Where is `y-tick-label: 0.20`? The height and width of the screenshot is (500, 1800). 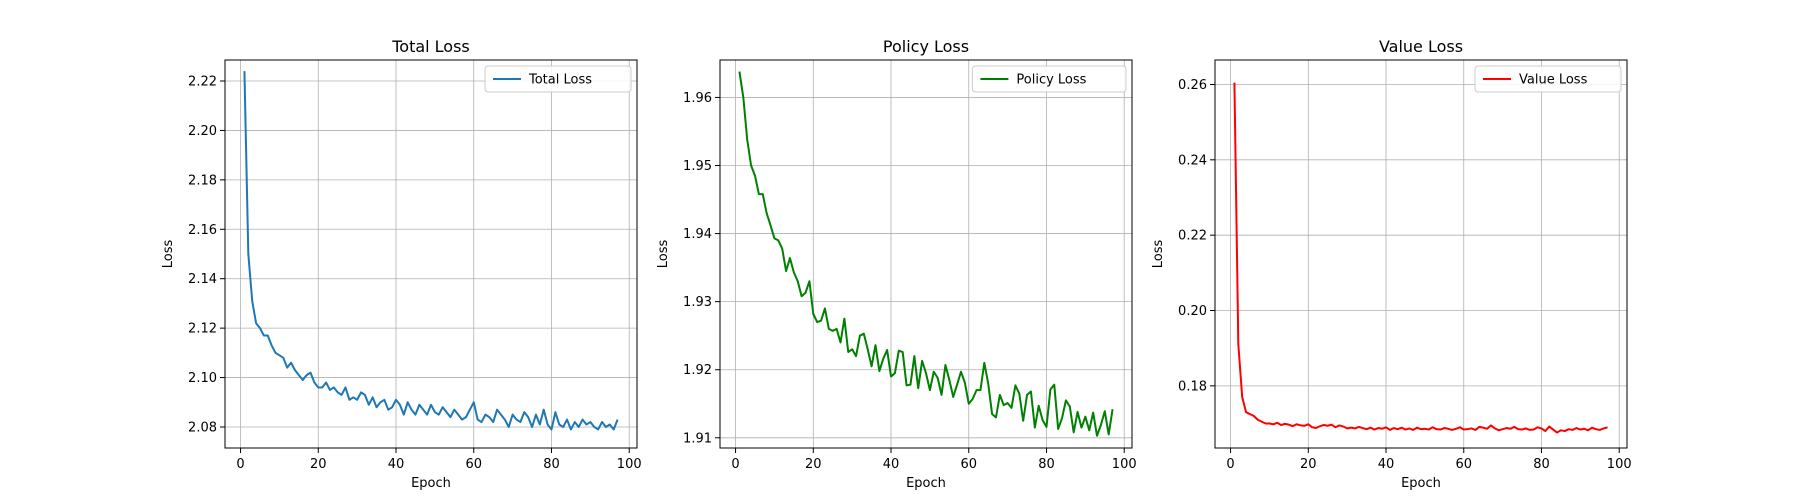
y-tick-label: 0.20 is located at coordinates (1192, 311).